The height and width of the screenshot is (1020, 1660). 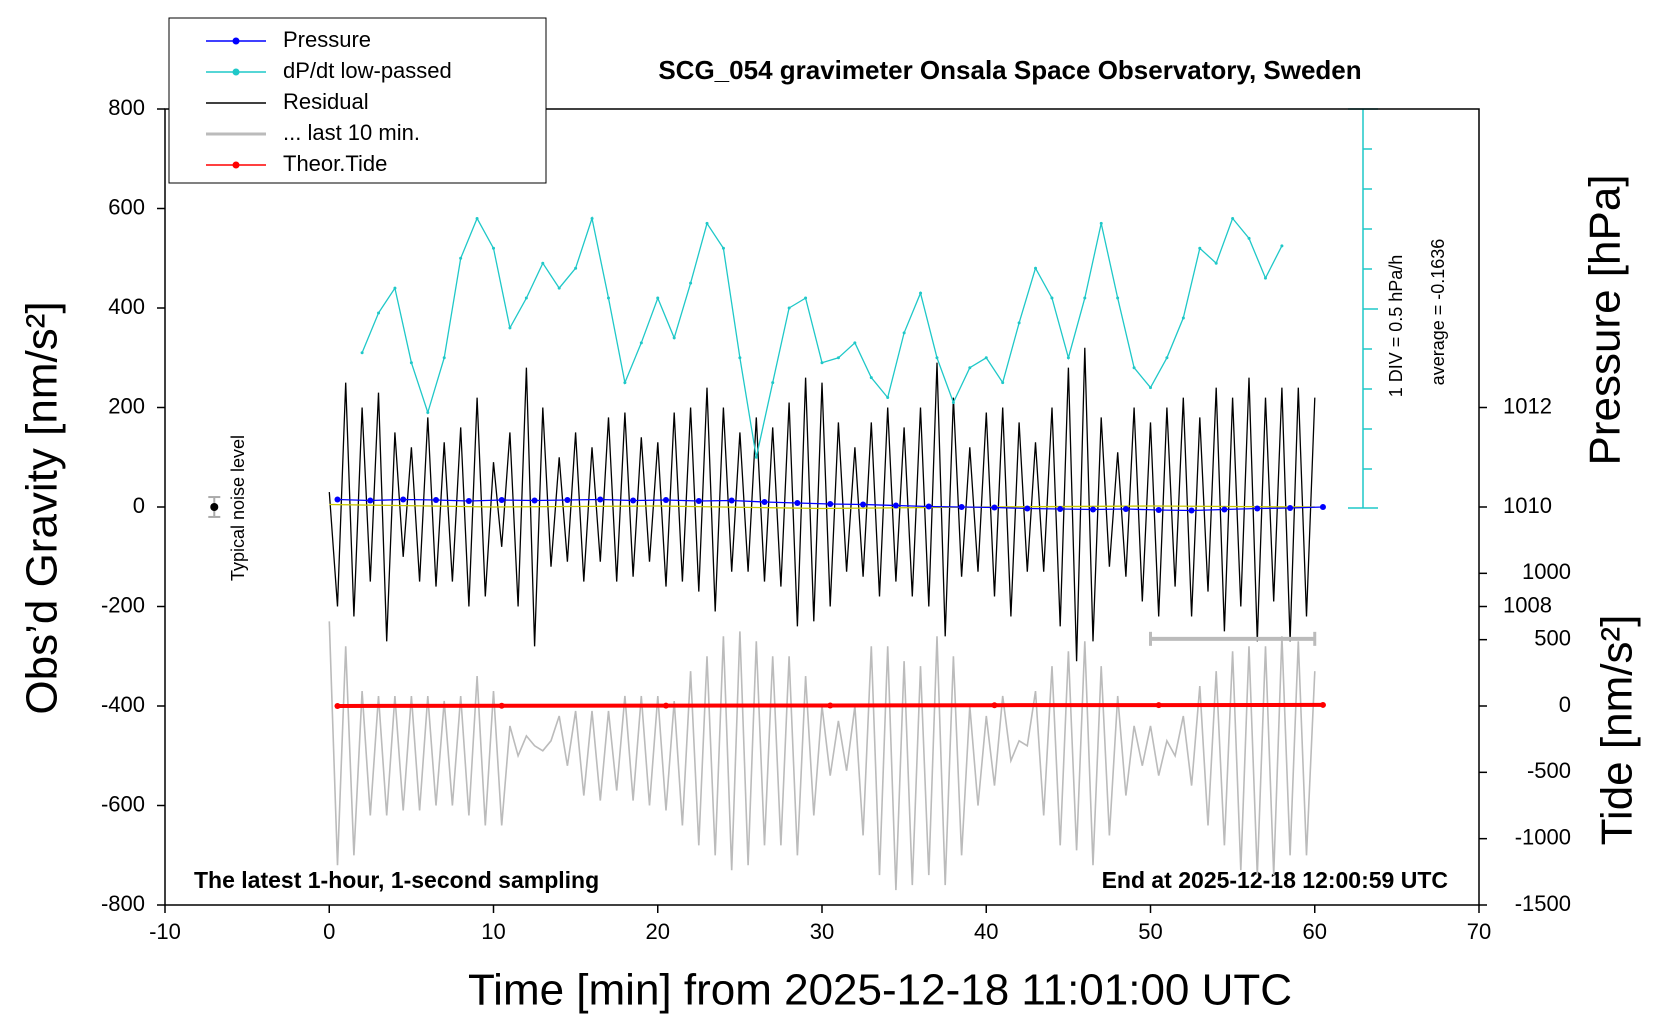 What do you see at coordinates (335, 163) in the screenshot?
I see `legend-label: Theor.Tide` at bounding box center [335, 163].